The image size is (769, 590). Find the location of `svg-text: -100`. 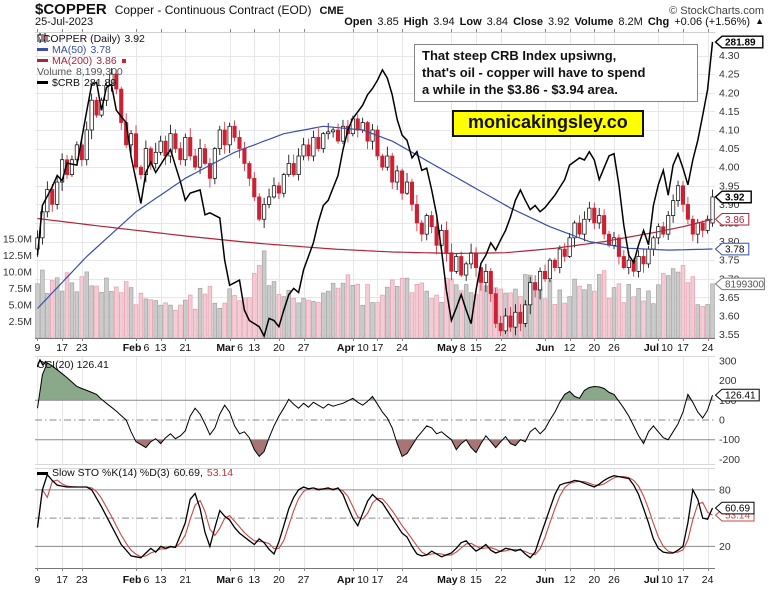

svg-text: -100 is located at coordinates (729, 440).